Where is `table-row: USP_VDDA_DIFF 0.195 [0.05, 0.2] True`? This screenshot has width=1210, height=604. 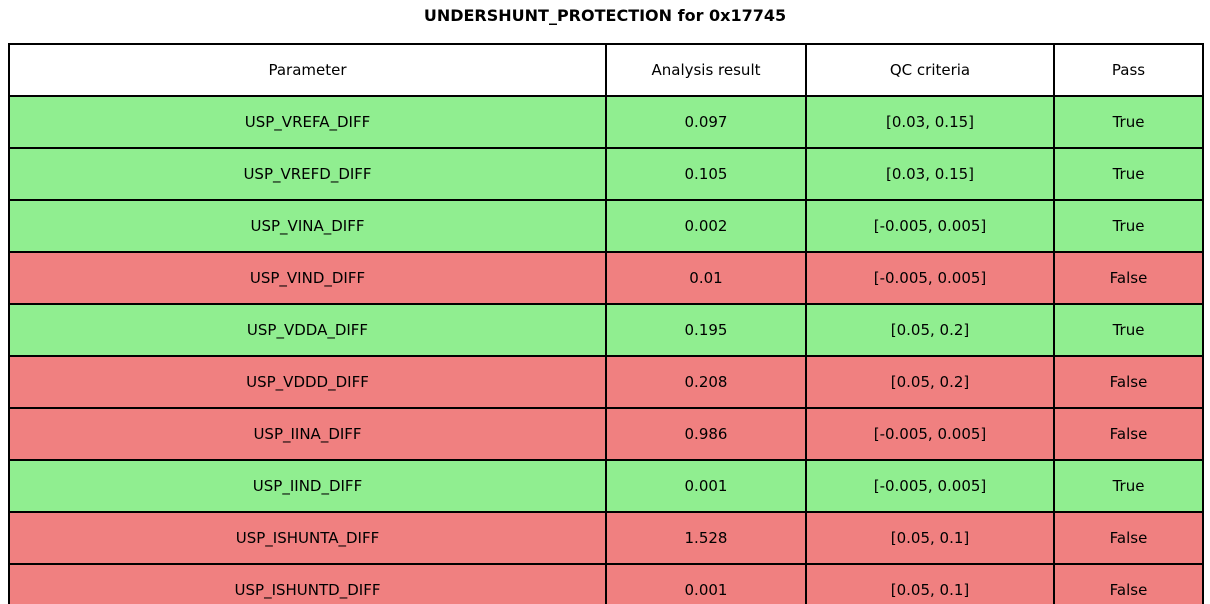 table-row: USP_VDDA_DIFF 0.195 [0.05, 0.2] True is located at coordinates (606, 330).